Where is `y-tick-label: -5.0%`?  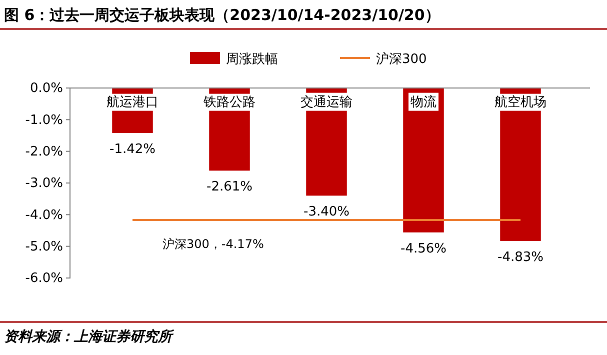
y-tick-label: -5.0% is located at coordinates (44, 246).